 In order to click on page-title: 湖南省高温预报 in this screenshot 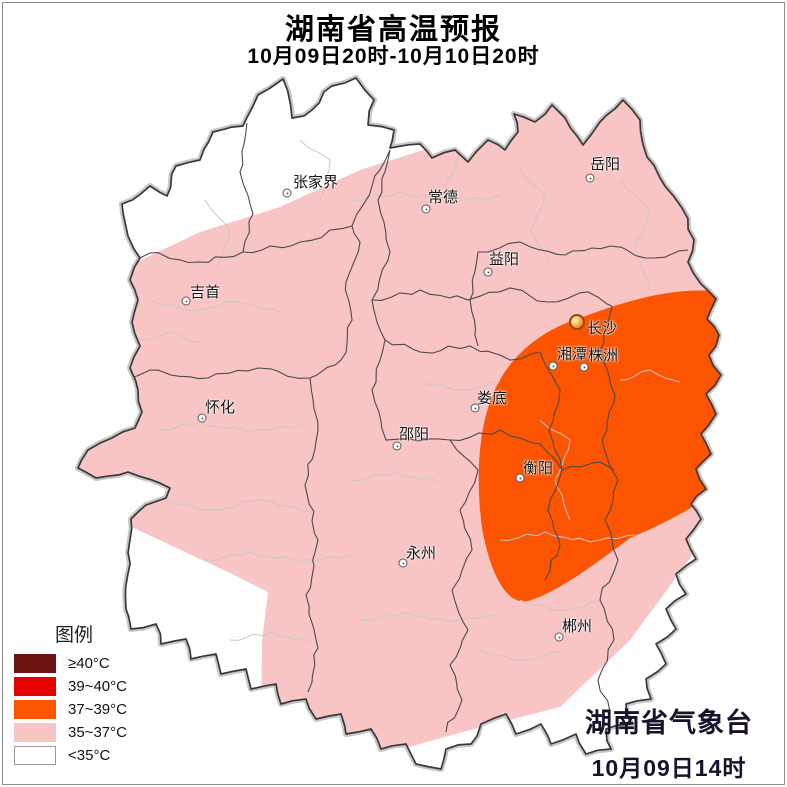, I will do `click(393, 30)`.